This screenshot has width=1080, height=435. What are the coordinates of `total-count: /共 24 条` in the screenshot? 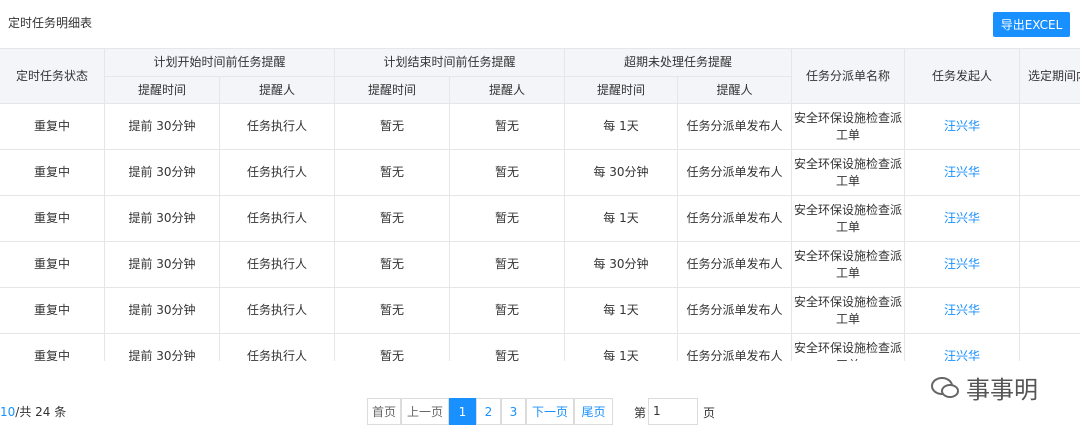 It's located at (41, 412).